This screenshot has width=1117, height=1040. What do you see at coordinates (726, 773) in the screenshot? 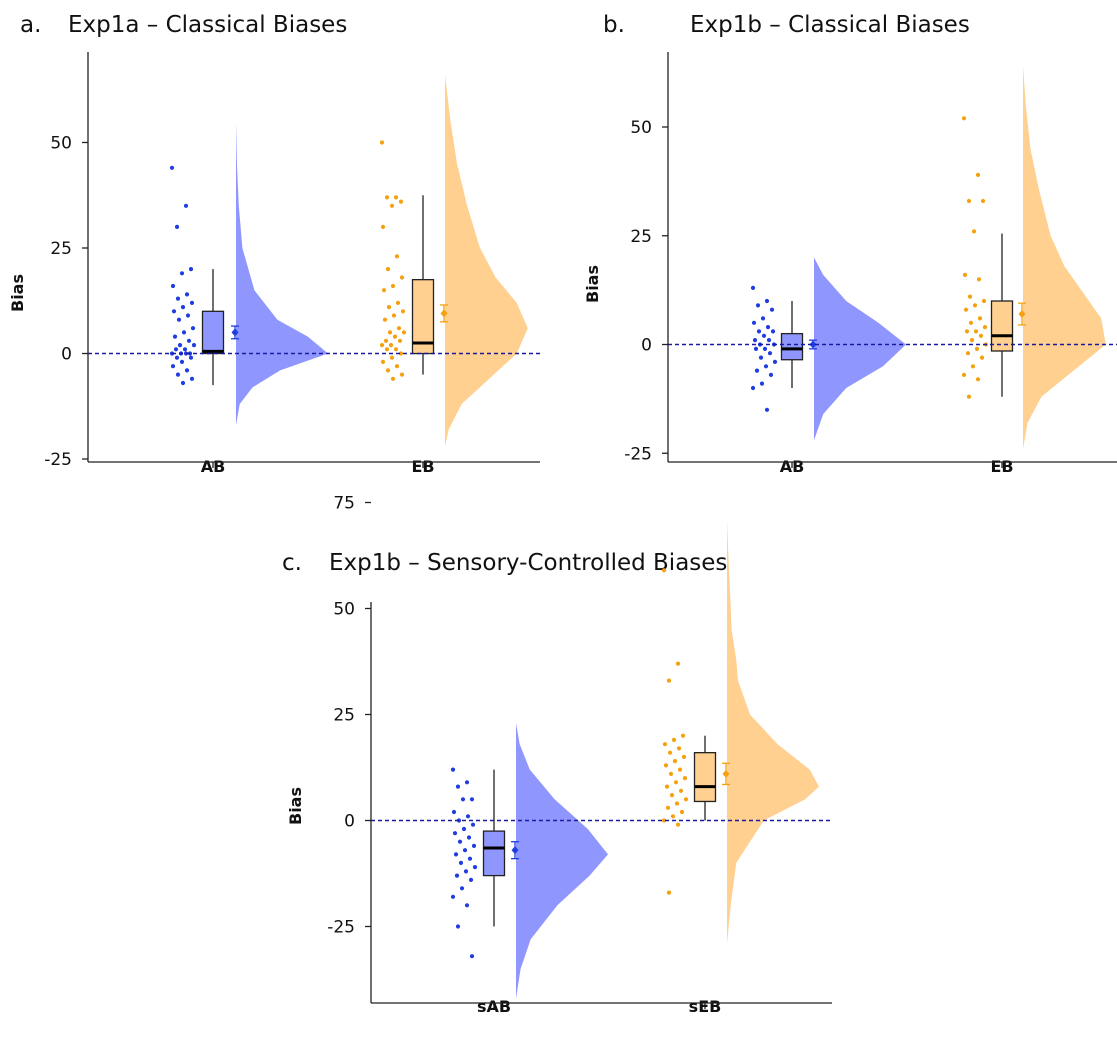
I see `mean-marker-seb` at bounding box center [726, 773].